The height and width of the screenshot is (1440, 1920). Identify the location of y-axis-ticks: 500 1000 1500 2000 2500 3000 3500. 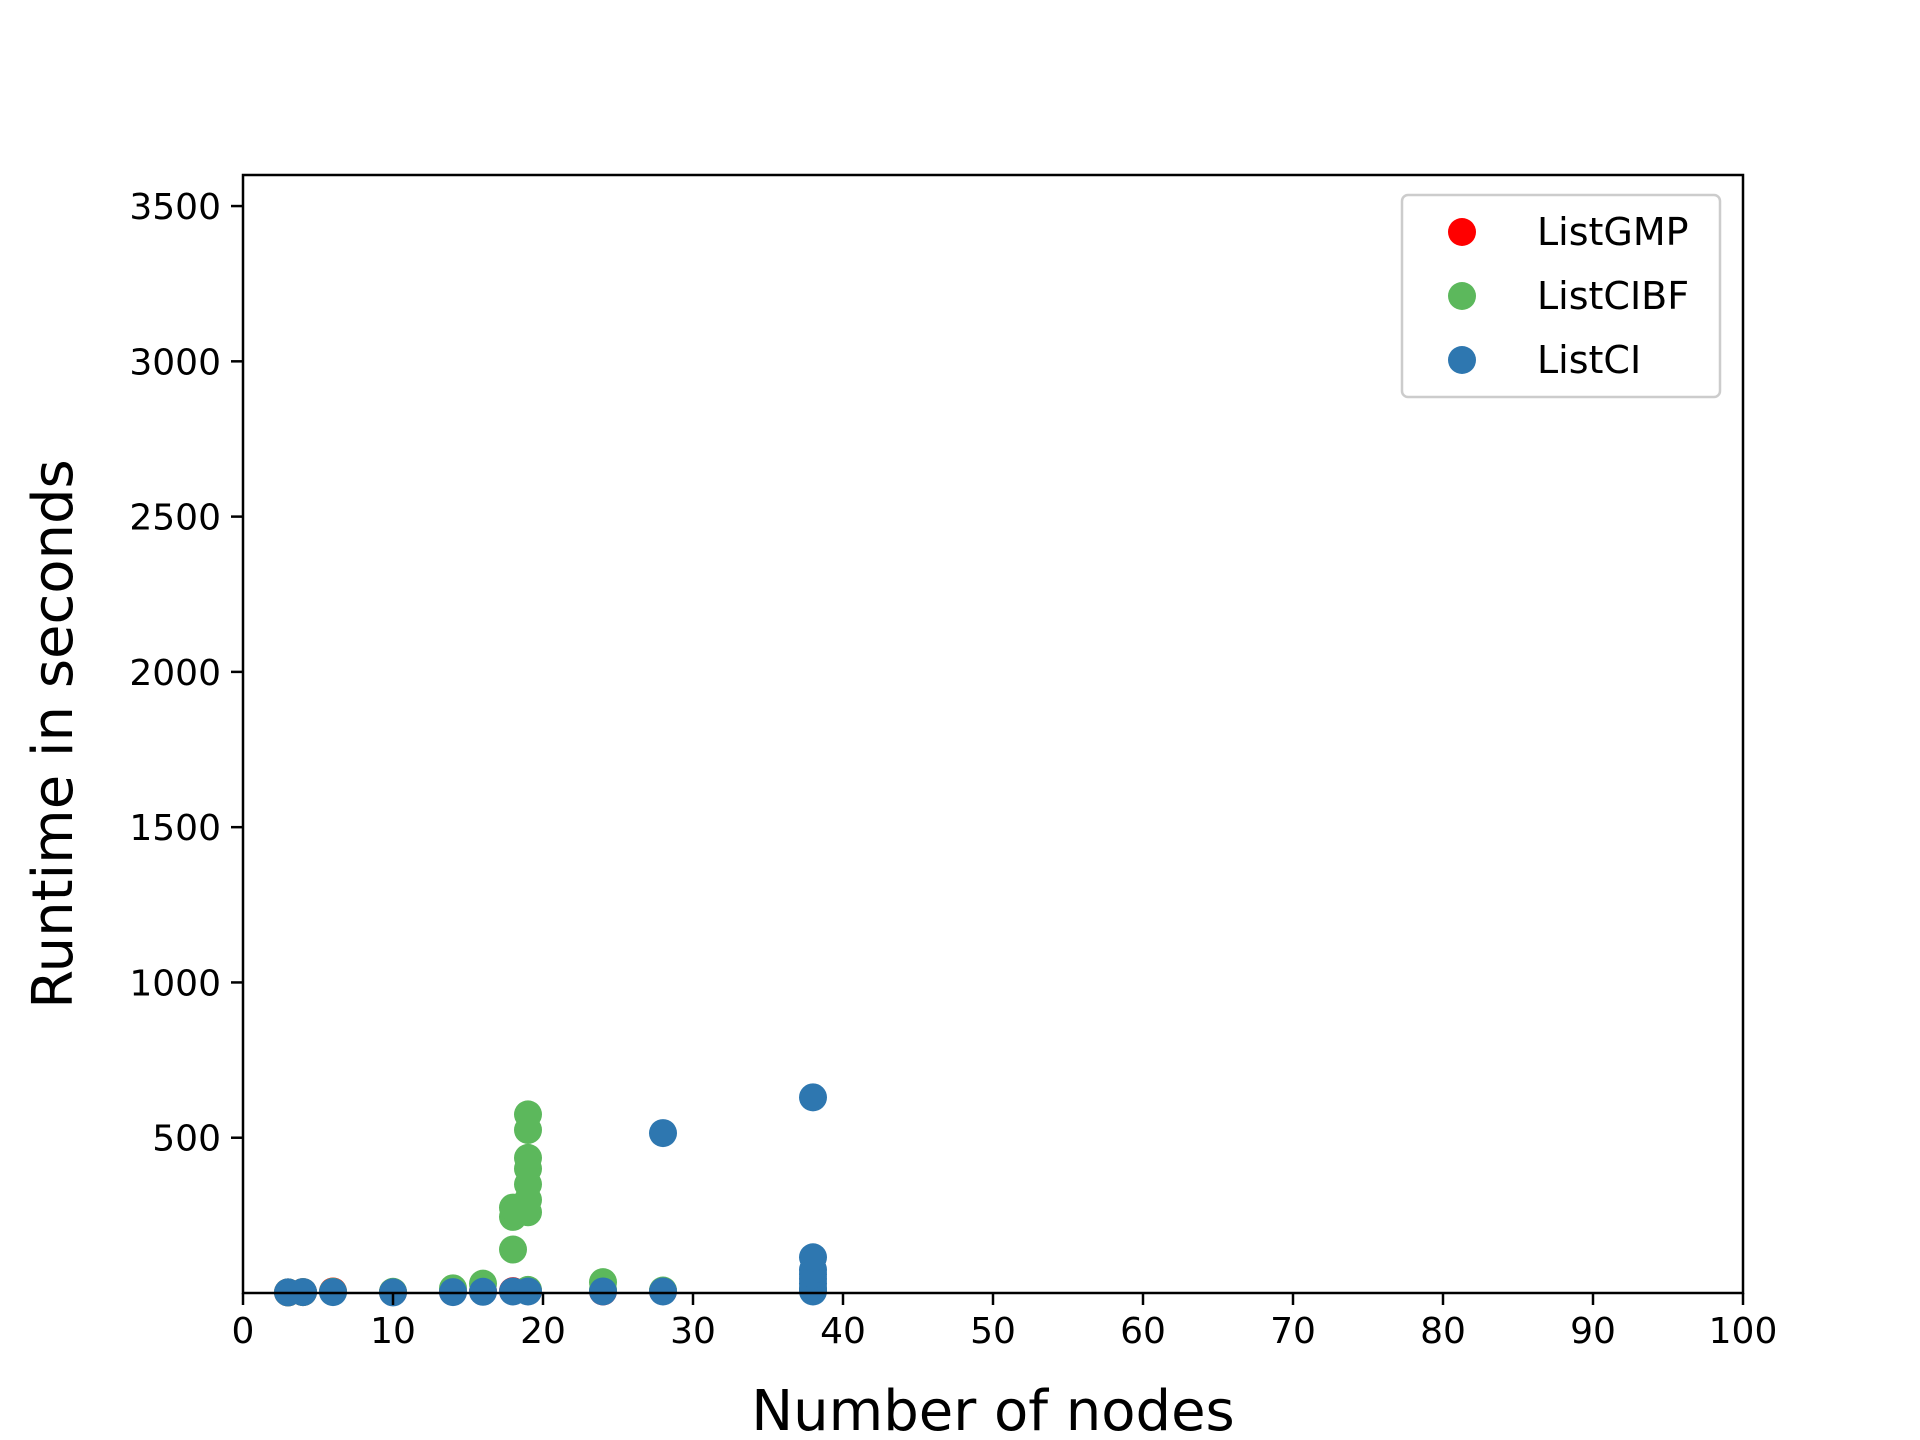
(186, 673).